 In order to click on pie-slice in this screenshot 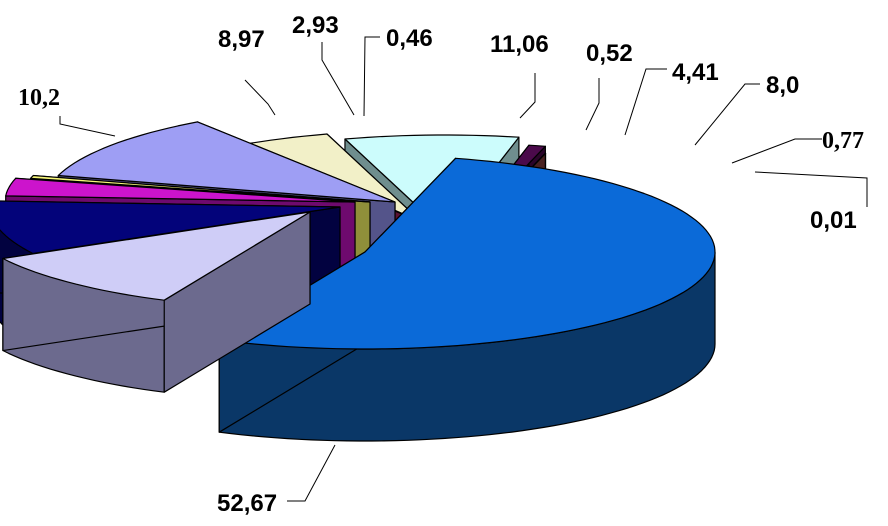, I will do `click(156, 302)`.